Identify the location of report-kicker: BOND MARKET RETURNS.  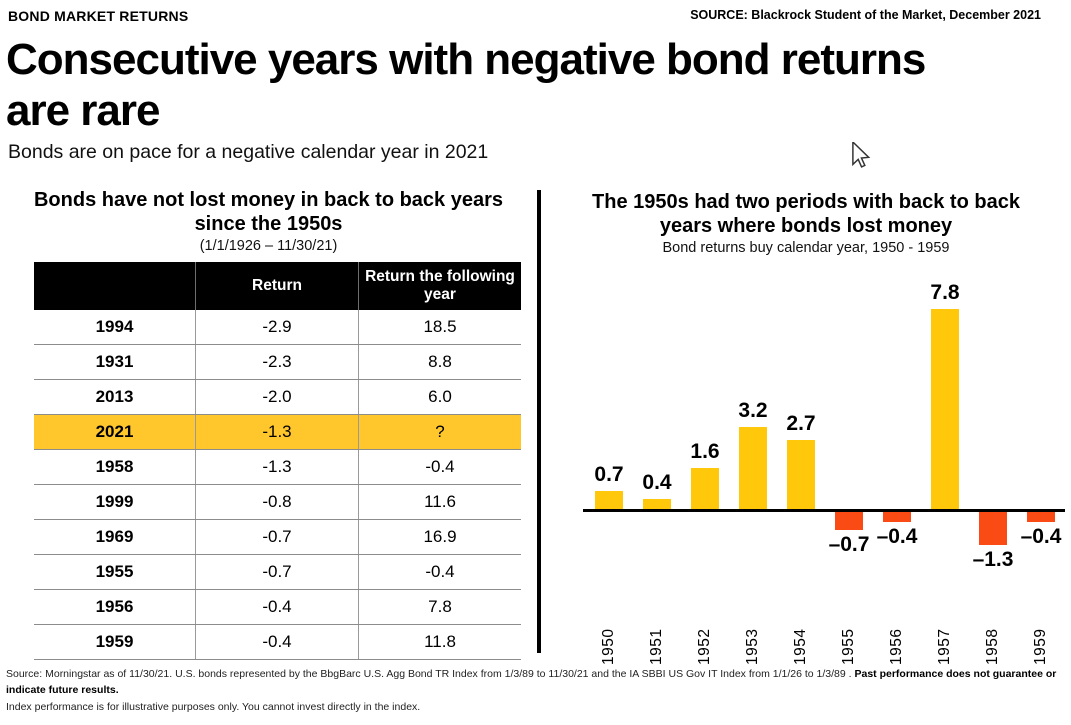
(98, 16).